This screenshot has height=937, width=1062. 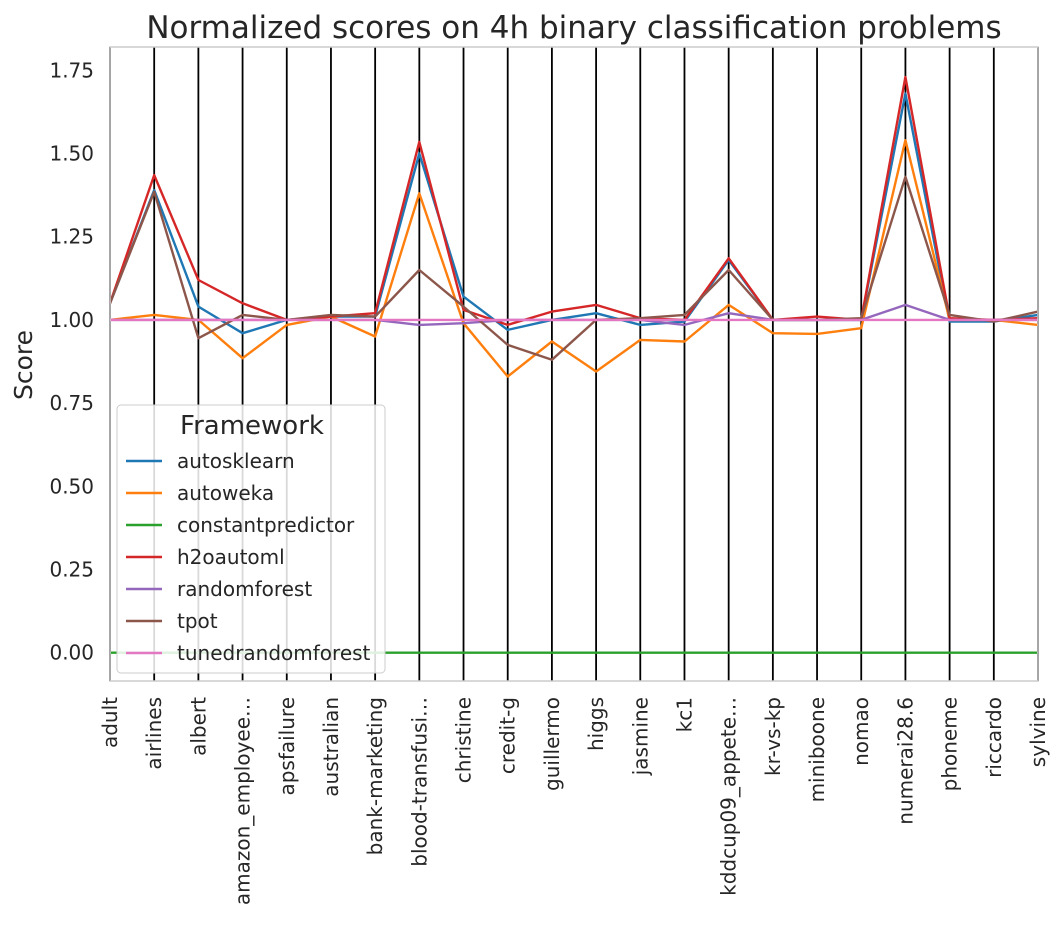 I want to click on y-tick-label: 0.00, so click(x=71, y=653).